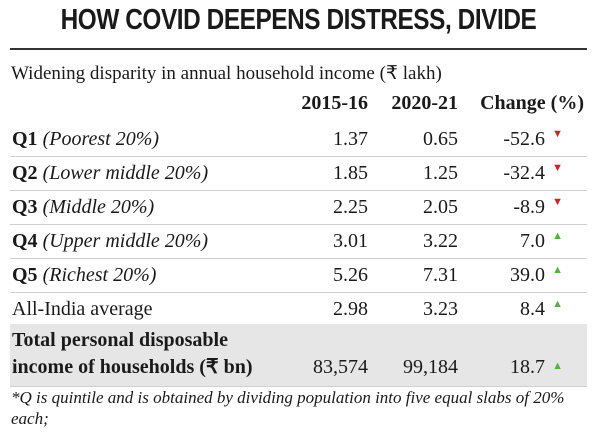 The height and width of the screenshot is (442, 597). I want to click on cell: 3.22, so click(440, 241).